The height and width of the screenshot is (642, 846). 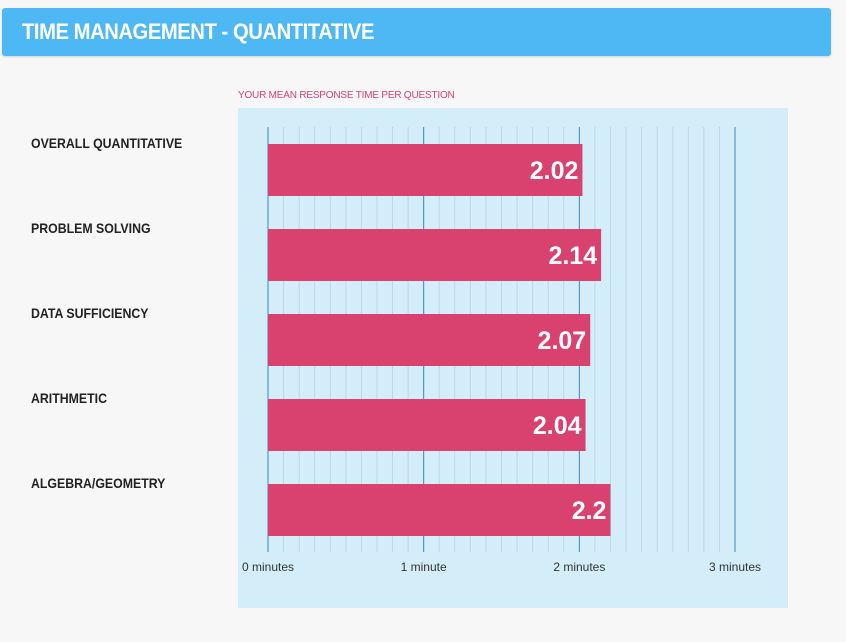 I want to click on bar-data-label: 2.07, so click(x=562, y=341).